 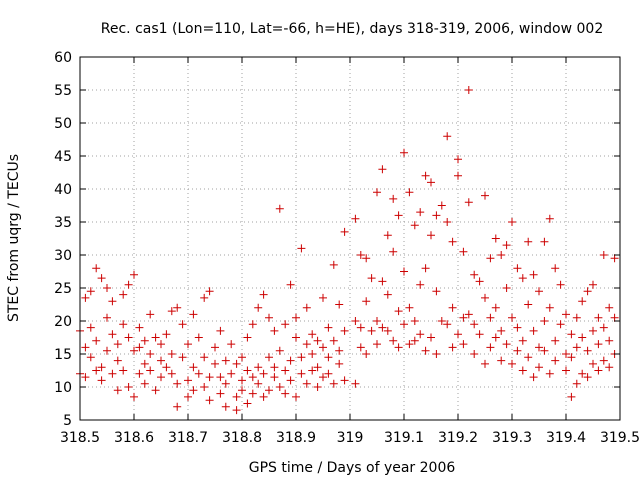 What do you see at coordinates (63, 190) in the screenshot?
I see `y-tick-label: 40` at bounding box center [63, 190].